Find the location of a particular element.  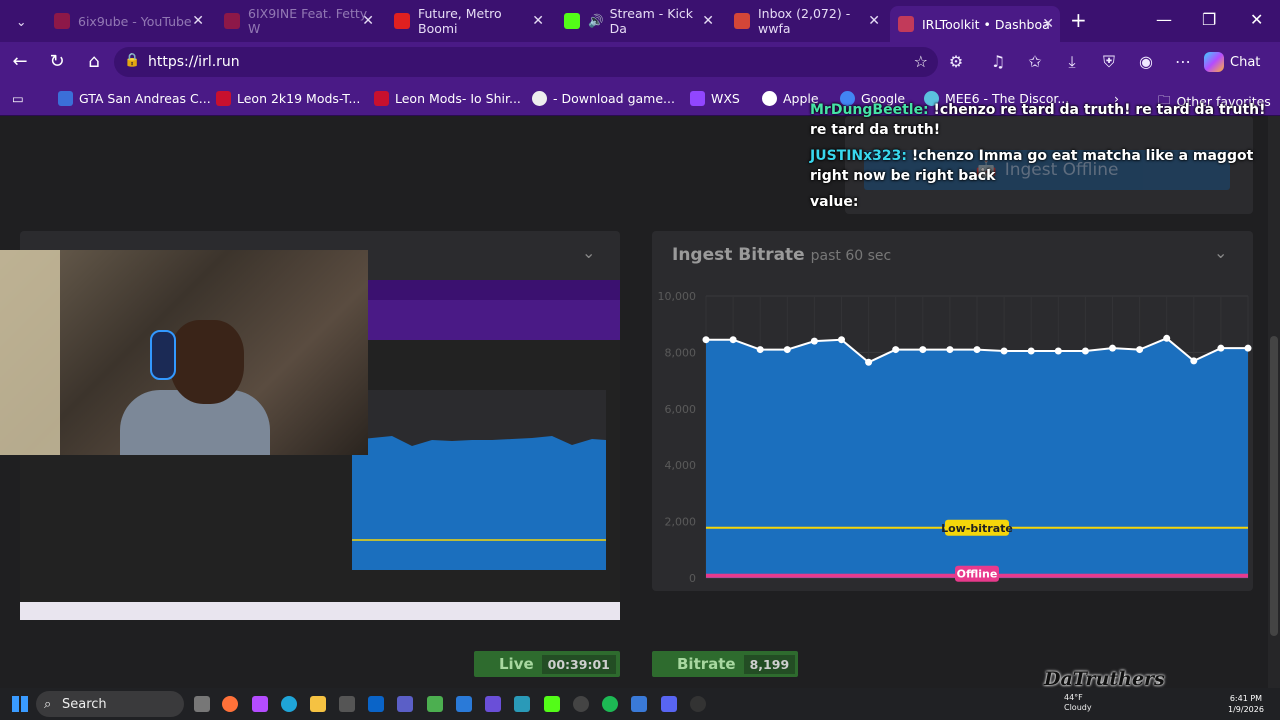

windows-start-icon is located at coordinates (20, 704).